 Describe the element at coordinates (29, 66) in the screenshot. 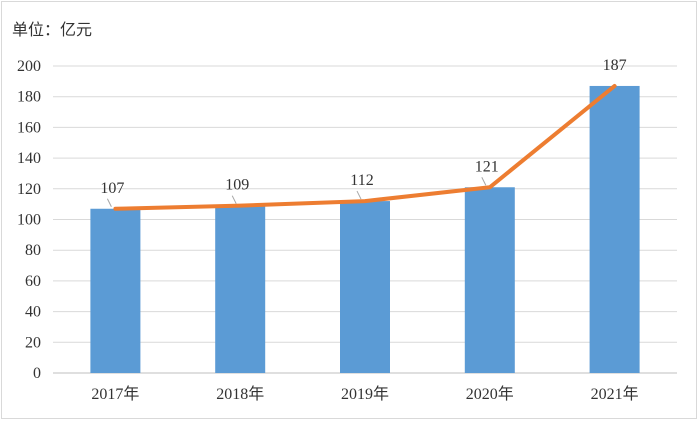

I see `y-tick-label: 200` at that location.